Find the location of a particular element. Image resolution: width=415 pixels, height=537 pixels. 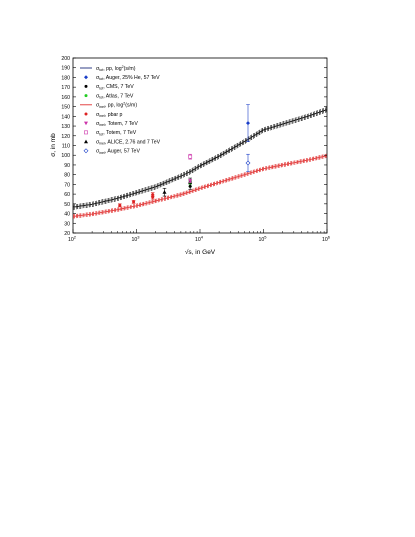

legend-label: σinel, Auger, 57 TeV is located at coordinates (118, 152).